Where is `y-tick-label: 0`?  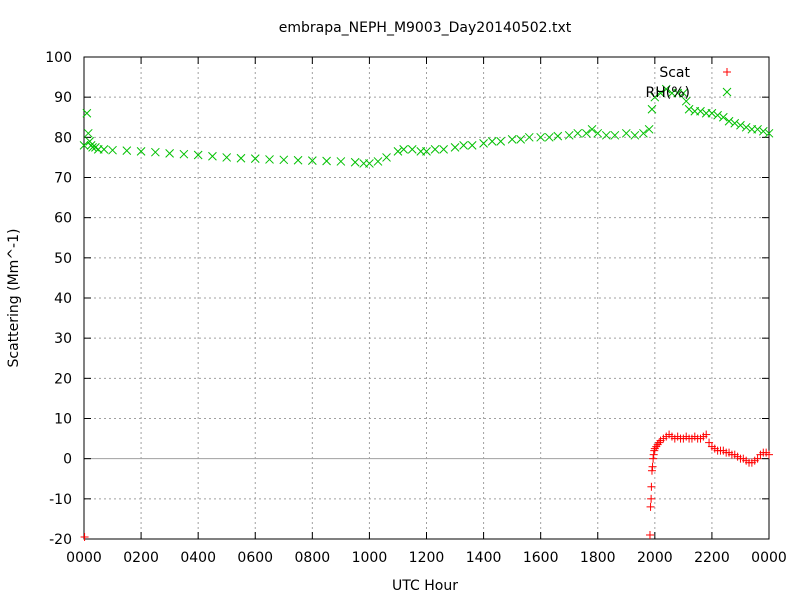 y-tick-label: 0 is located at coordinates (67, 460).